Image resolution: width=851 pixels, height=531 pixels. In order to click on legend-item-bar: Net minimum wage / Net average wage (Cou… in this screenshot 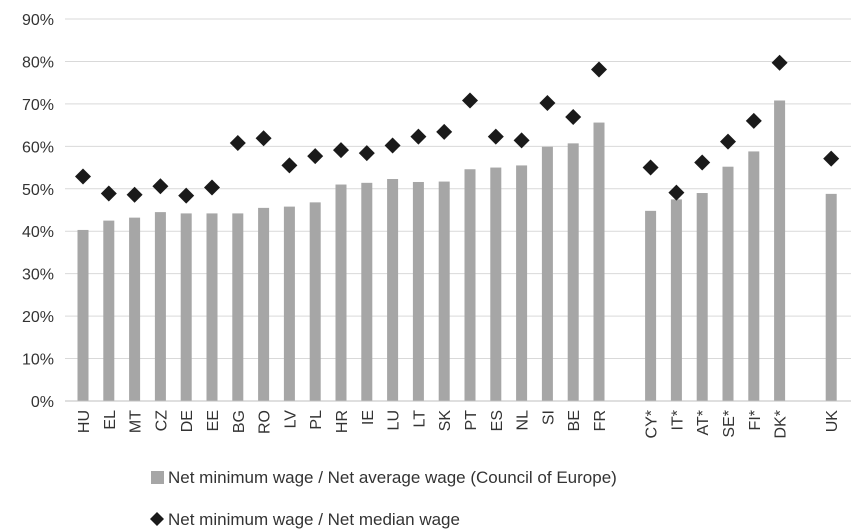, I will do `click(384, 477)`.